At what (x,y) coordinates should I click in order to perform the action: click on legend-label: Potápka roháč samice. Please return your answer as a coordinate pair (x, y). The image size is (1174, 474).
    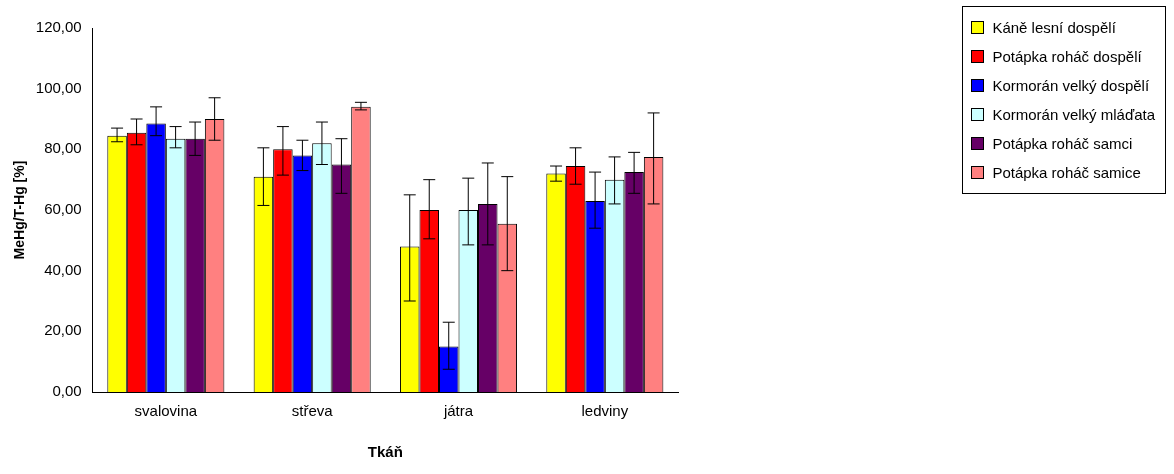
    Looking at the image, I should click on (1066, 172).